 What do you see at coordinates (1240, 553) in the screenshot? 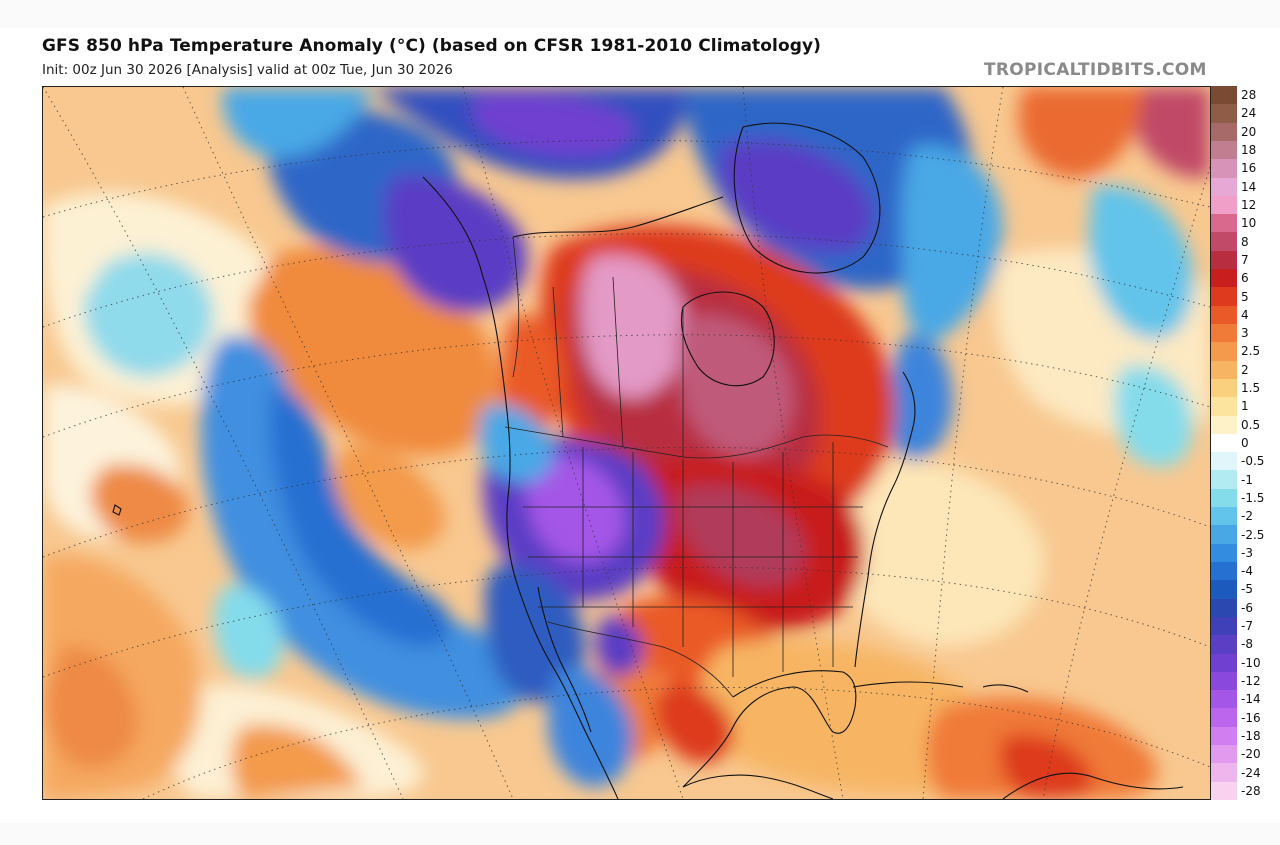
I see `colorbar-level: -3` at bounding box center [1240, 553].